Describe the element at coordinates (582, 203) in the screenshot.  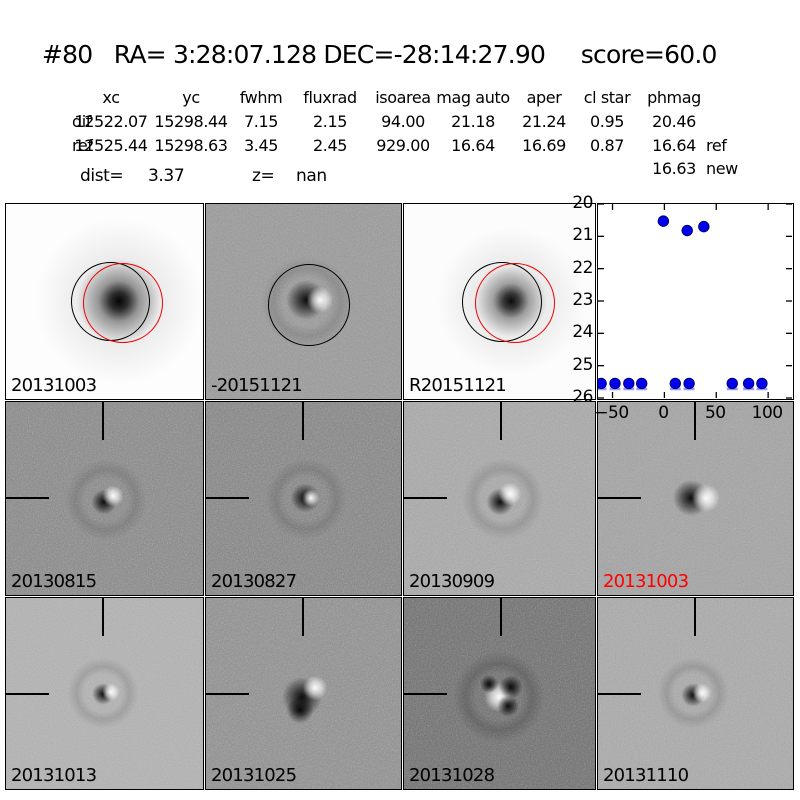
I see `y-tick-label: 20` at that location.